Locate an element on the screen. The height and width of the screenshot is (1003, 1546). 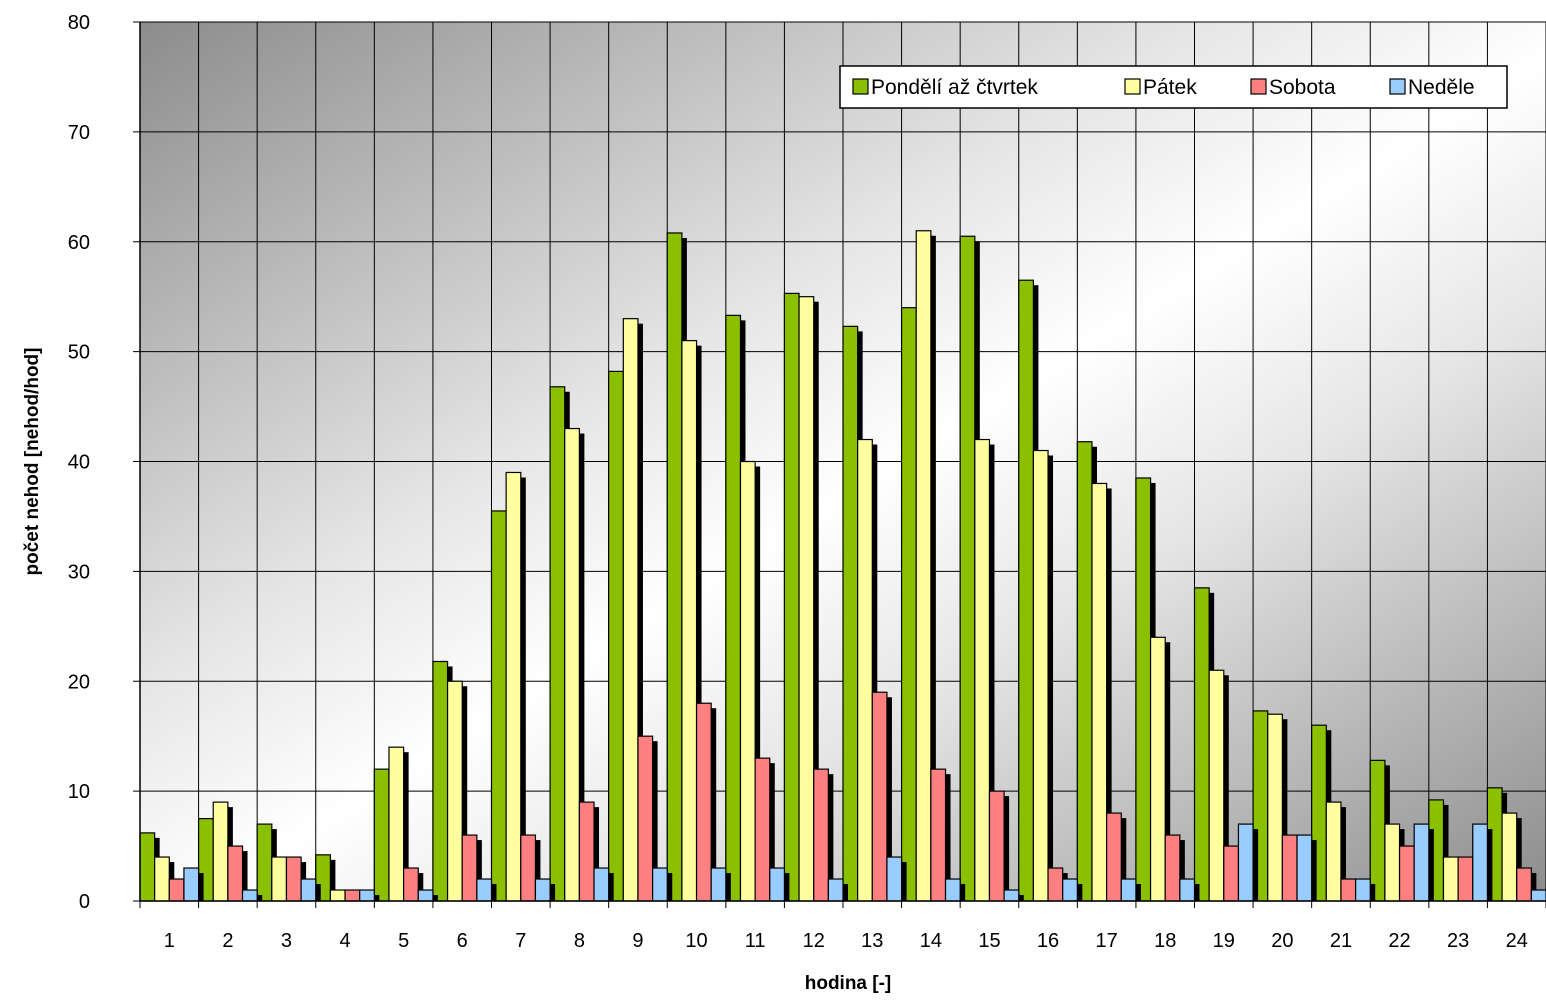
x-tick-label: 21 is located at coordinates (1341, 941).